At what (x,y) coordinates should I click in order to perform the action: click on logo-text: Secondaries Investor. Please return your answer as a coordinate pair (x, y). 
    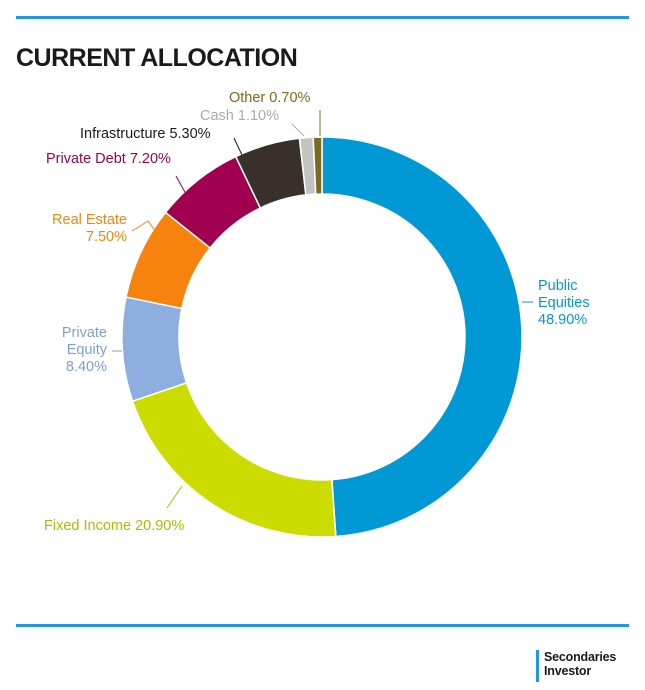
    Looking at the image, I should click on (580, 666).